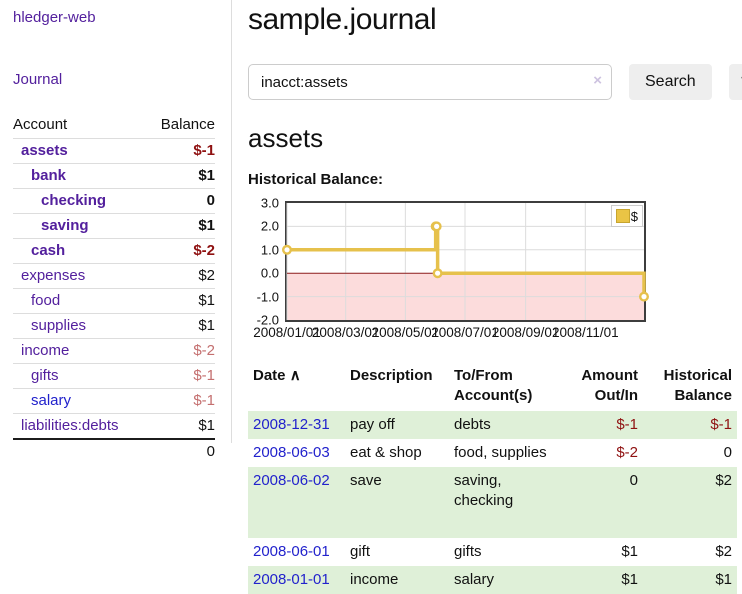 The image size is (742, 594). What do you see at coordinates (723, 579) in the screenshot?
I see `transaction-balance: $1` at bounding box center [723, 579].